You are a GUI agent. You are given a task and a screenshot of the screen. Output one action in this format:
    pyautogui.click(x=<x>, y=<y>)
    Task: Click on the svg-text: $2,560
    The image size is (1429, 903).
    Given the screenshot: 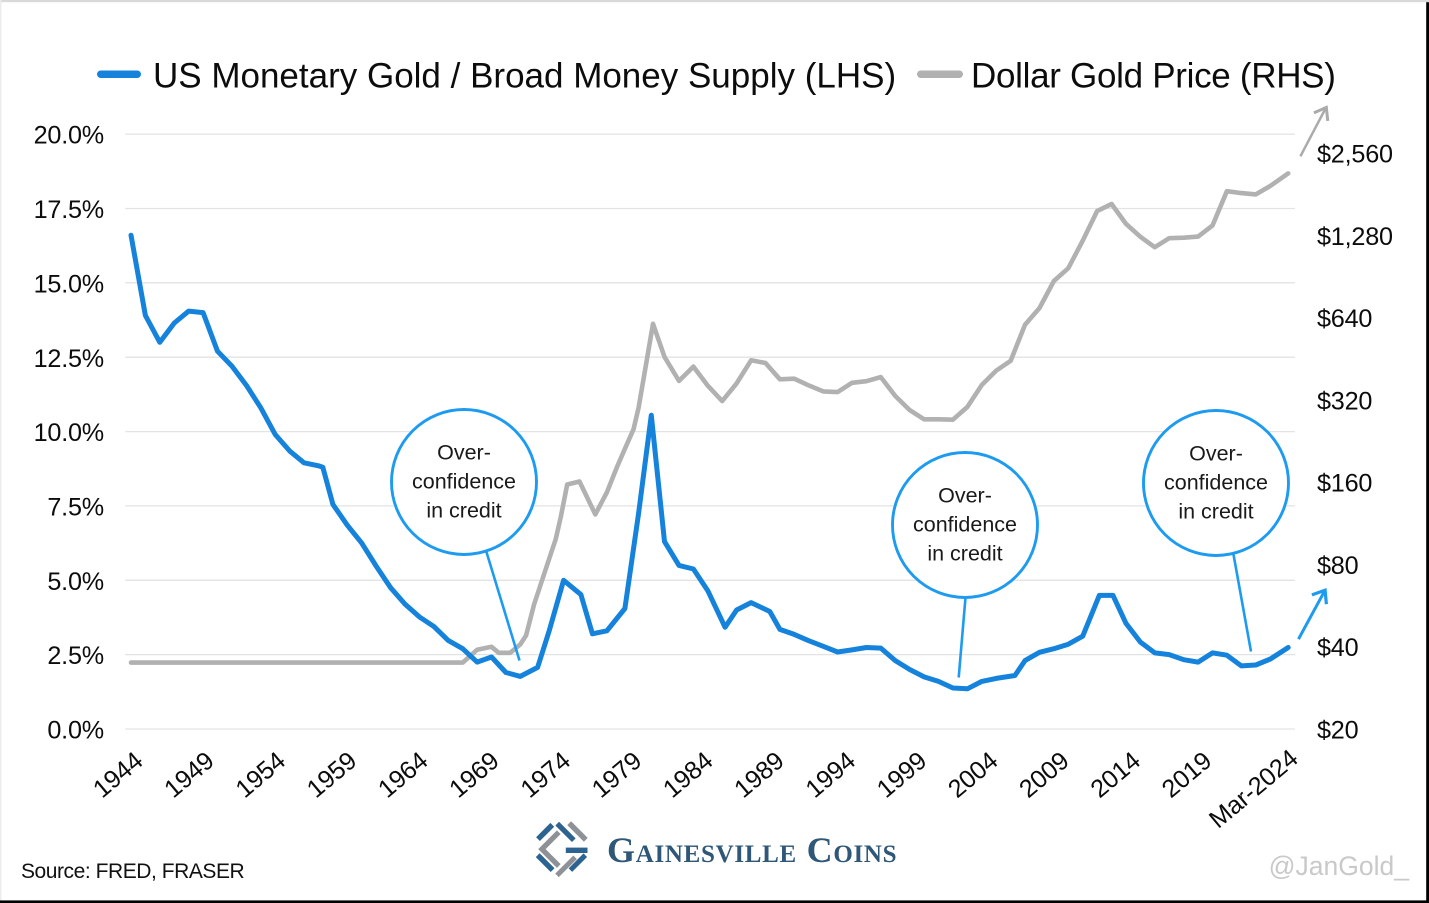 What is the action you would take?
    pyautogui.click(x=1355, y=155)
    